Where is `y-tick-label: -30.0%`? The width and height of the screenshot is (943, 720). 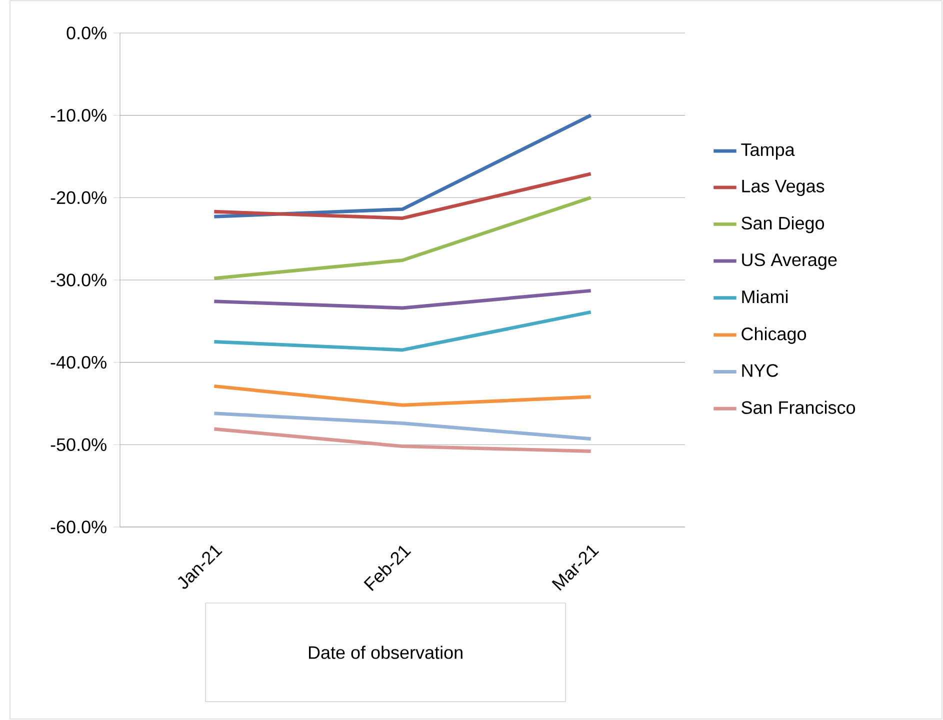
y-tick-label: -30.0% is located at coordinates (78, 280).